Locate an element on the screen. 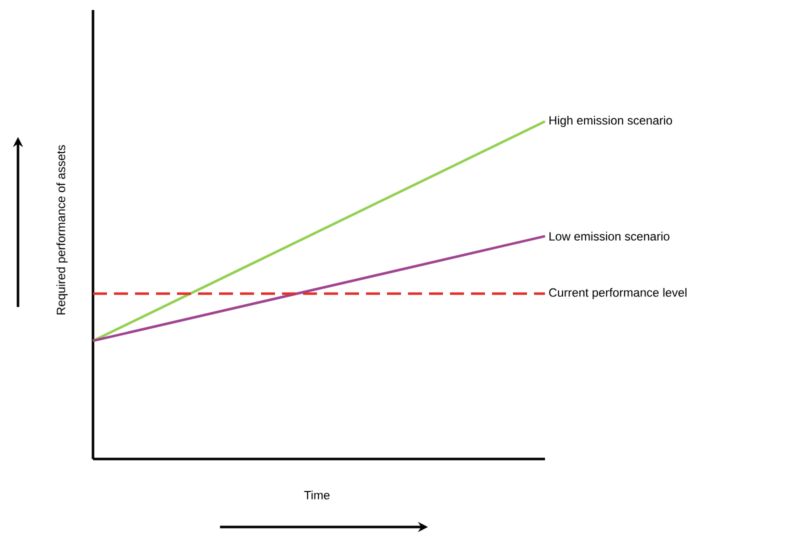  series-label: High emission scenario is located at coordinates (611, 121).